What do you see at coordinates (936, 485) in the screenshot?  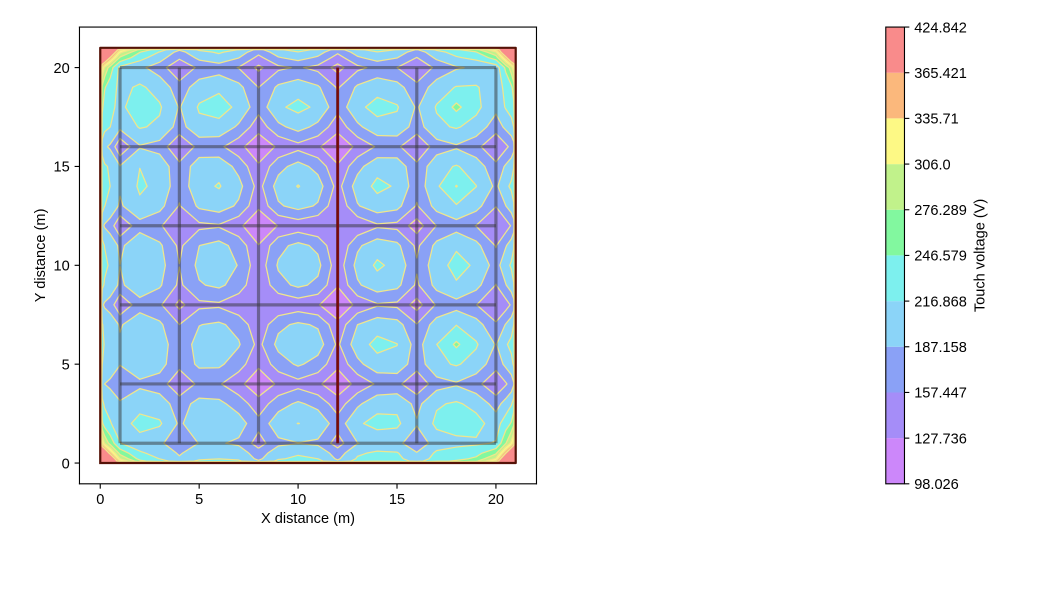 I see `svg-text: 98.026` at bounding box center [936, 485].